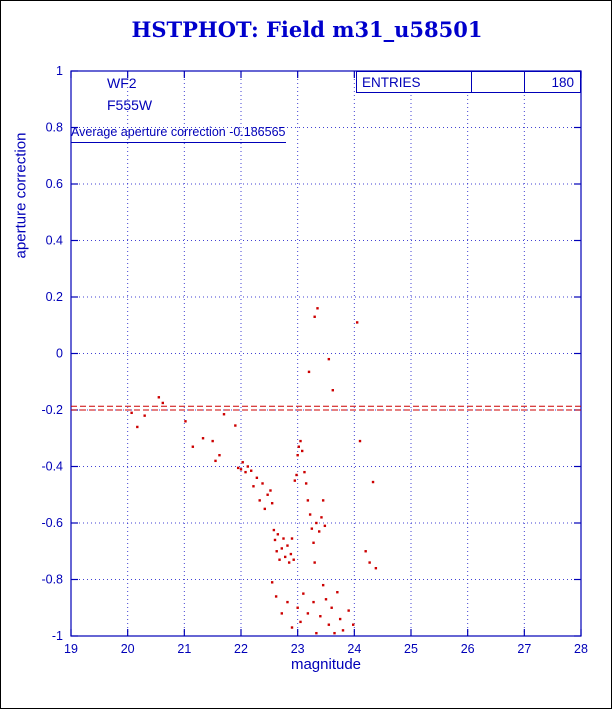 This screenshot has width=612, height=709. I want to click on svg-text: 28, so click(581, 649).